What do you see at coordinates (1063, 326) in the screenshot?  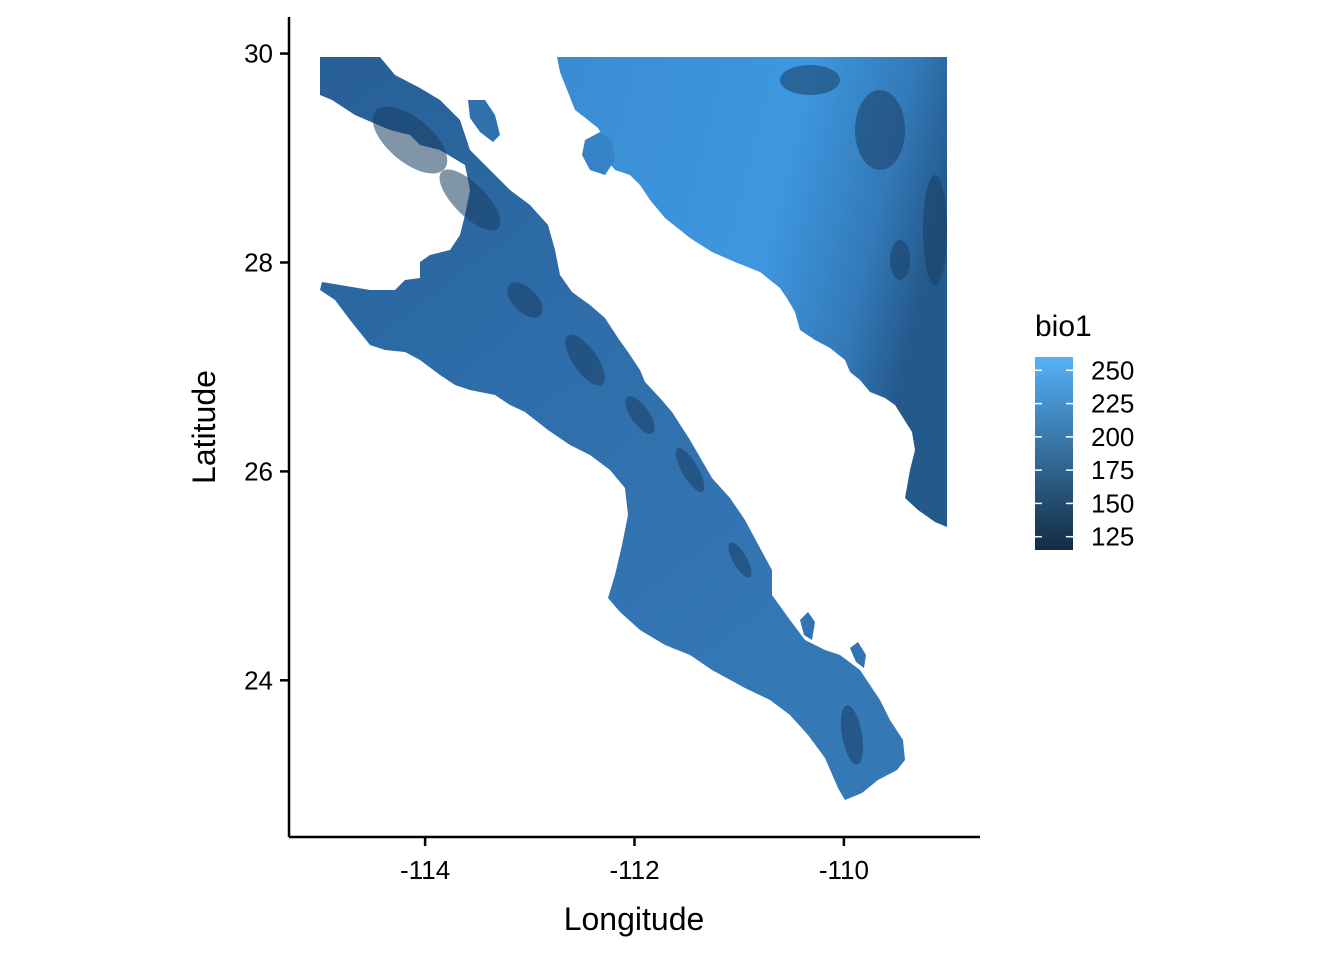 I see `legend-title: bio1` at bounding box center [1063, 326].